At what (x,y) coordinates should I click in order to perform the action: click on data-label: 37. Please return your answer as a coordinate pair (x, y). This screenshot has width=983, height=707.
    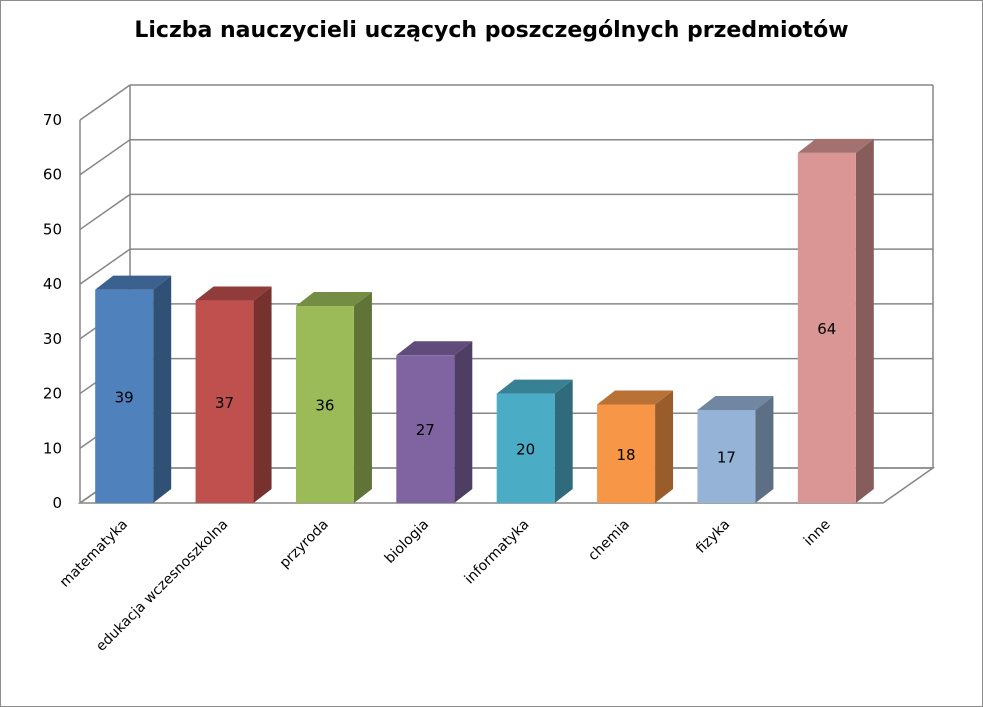
    Looking at the image, I should click on (224, 403).